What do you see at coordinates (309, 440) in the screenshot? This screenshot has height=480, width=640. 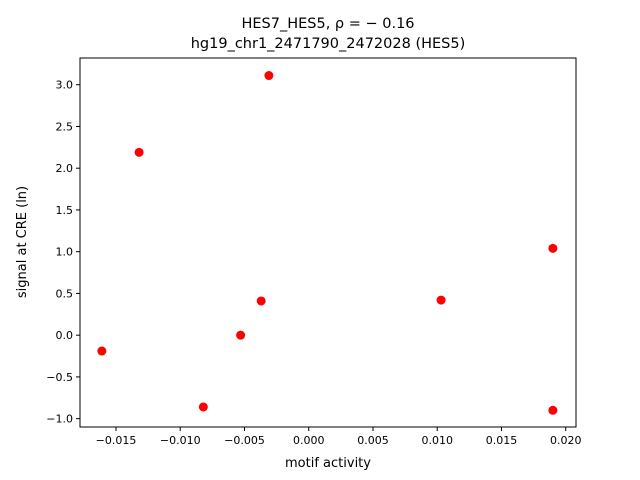 I see `x-tick-label: 0.000` at bounding box center [309, 440].